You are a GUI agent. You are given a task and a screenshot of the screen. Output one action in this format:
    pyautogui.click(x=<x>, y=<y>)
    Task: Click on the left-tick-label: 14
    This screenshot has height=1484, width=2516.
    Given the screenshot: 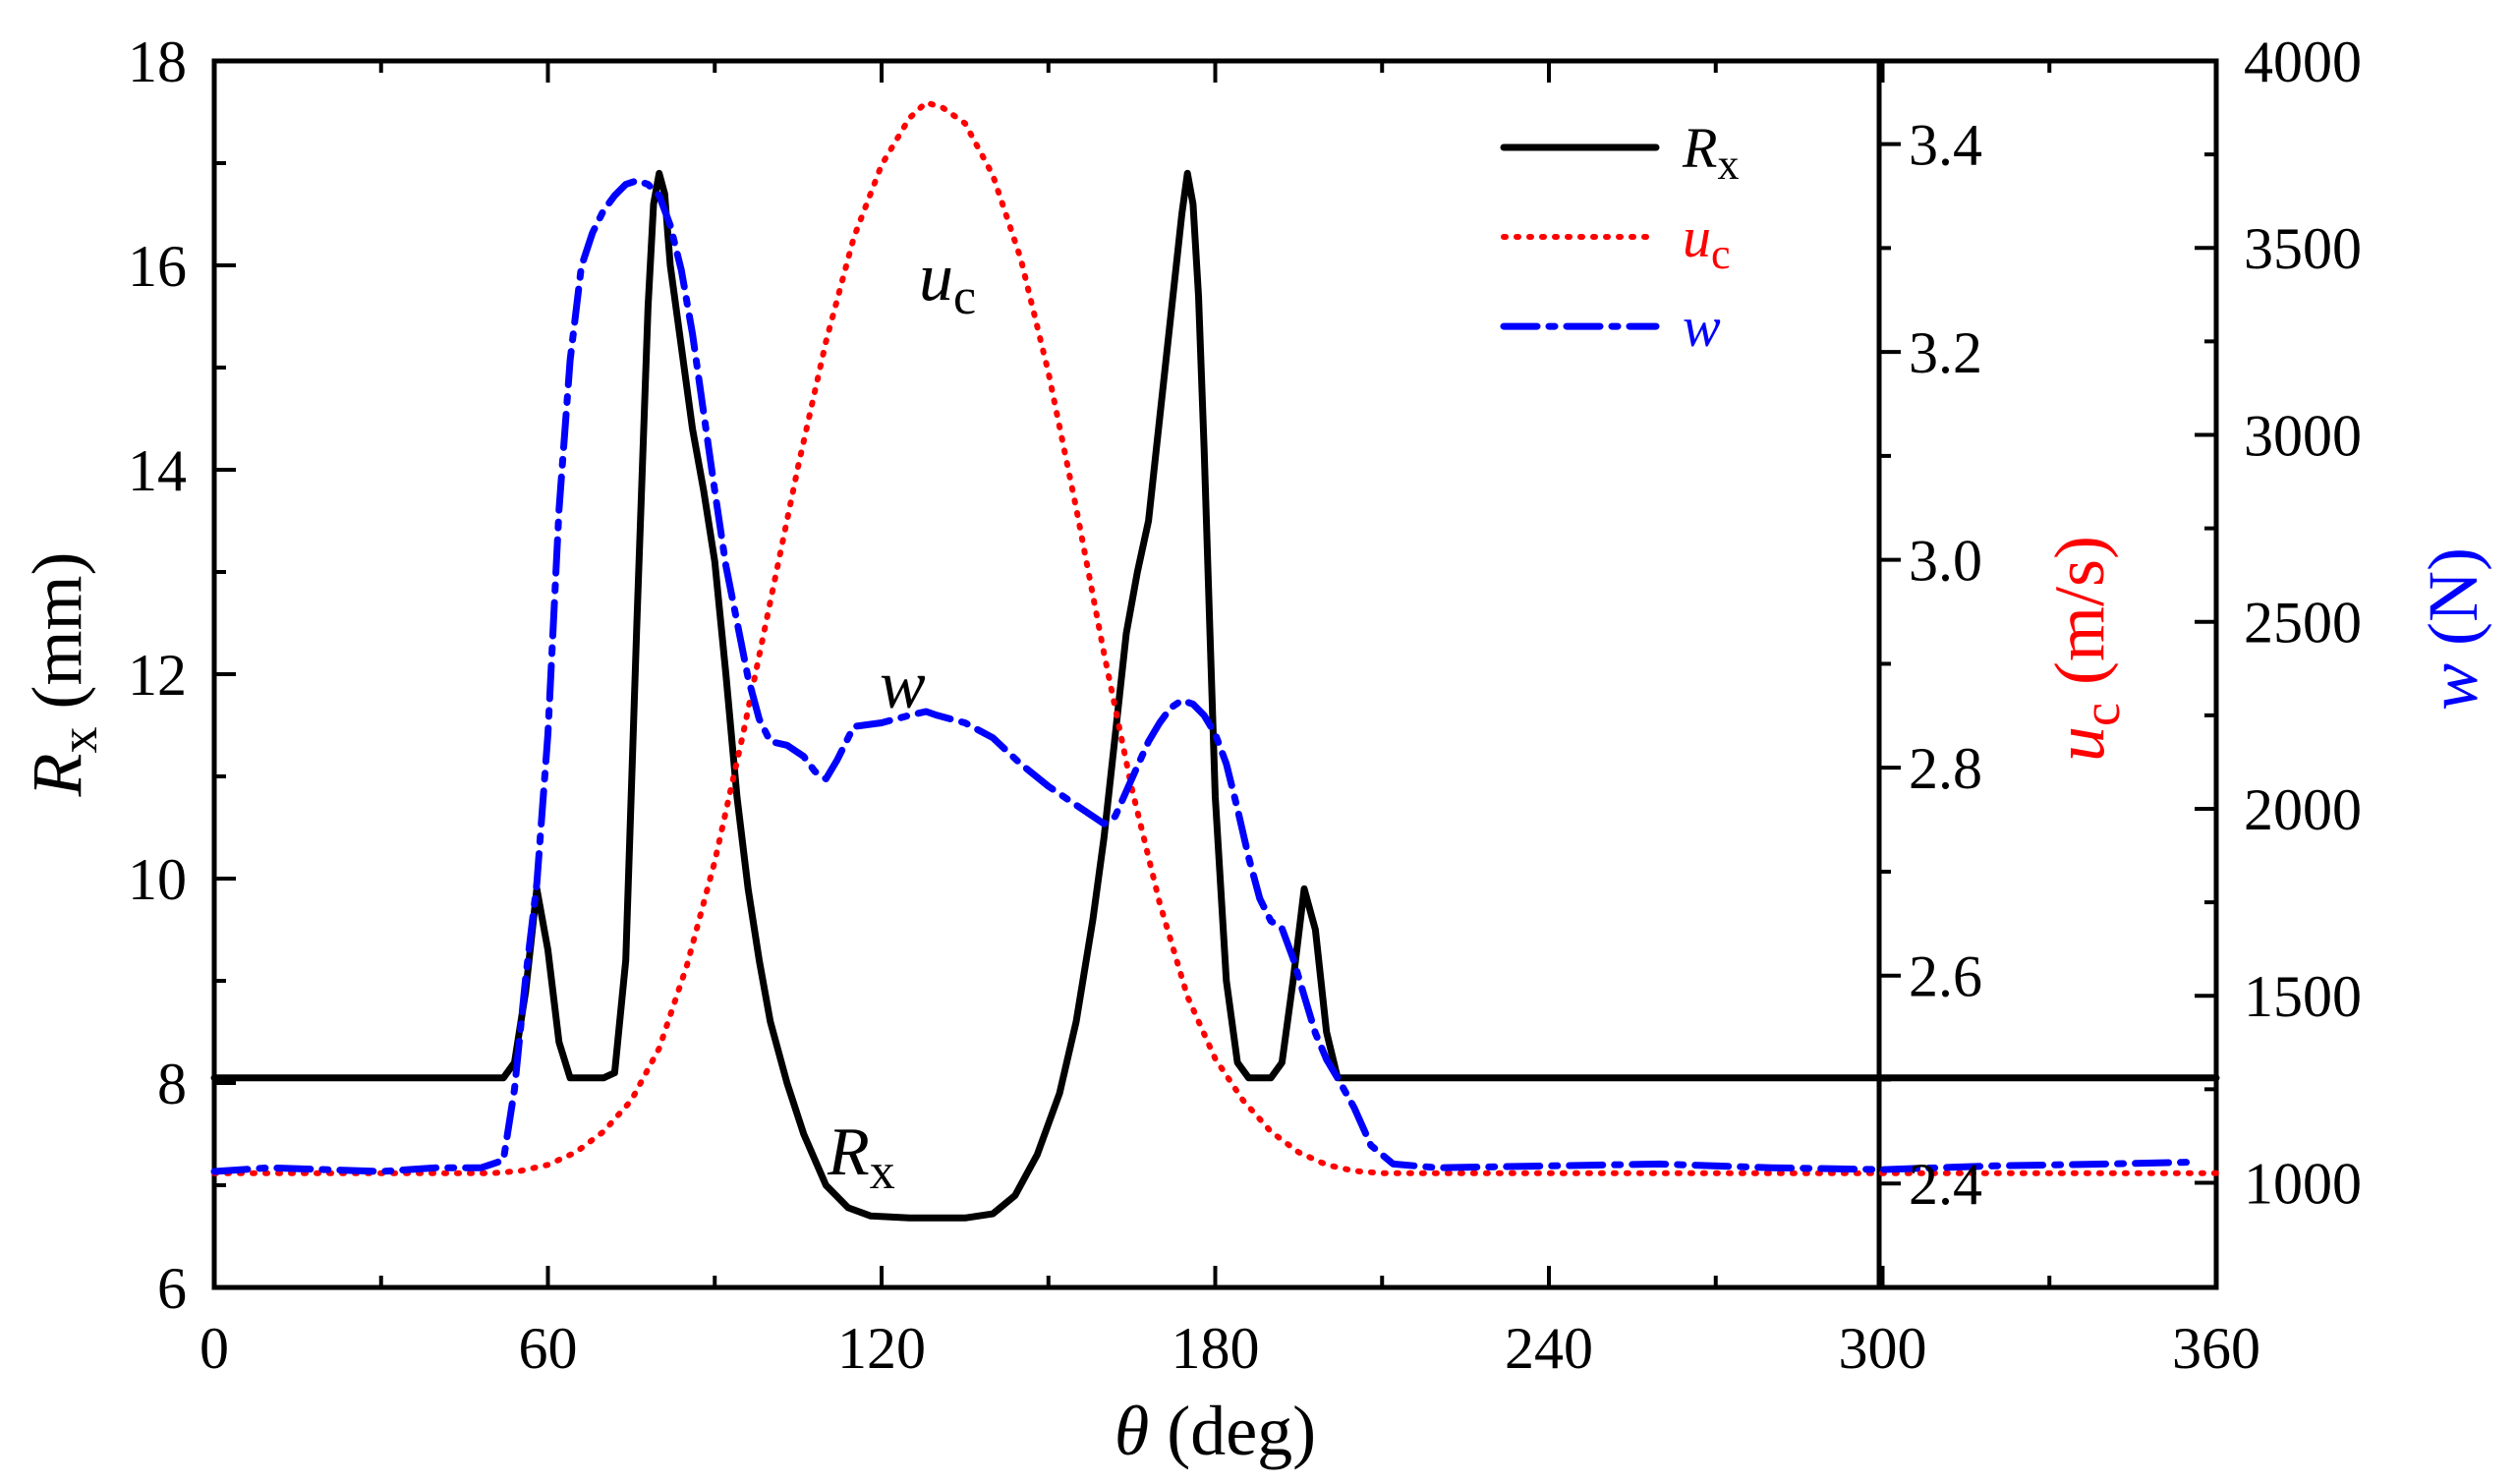 What is the action you would take?
    pyautogui.click(x=157, y=470)
    